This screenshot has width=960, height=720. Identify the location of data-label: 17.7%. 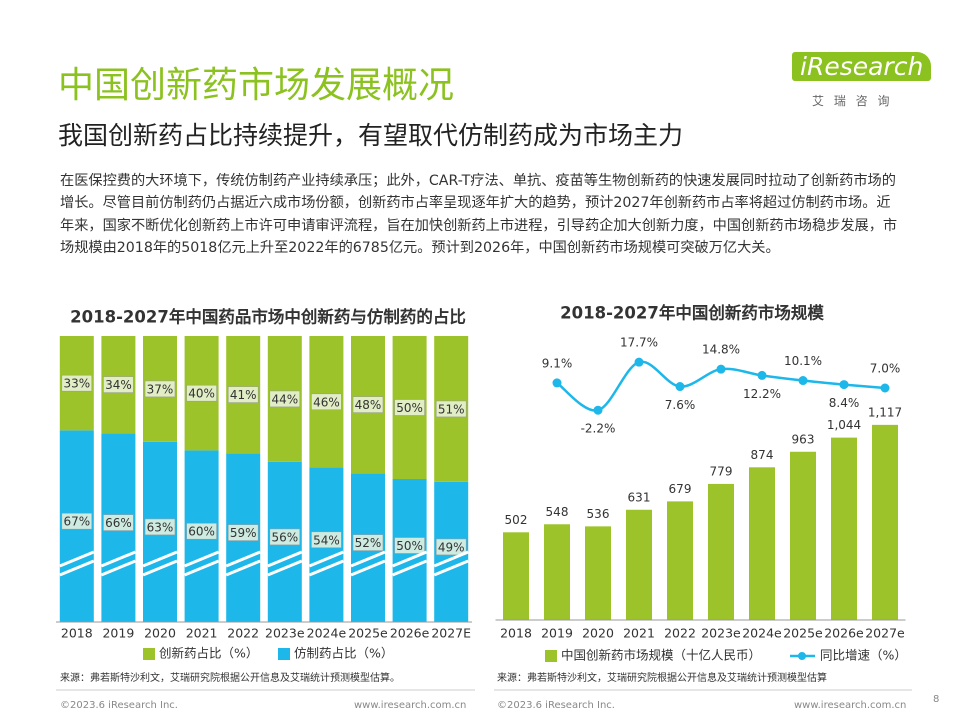
(639, 343).